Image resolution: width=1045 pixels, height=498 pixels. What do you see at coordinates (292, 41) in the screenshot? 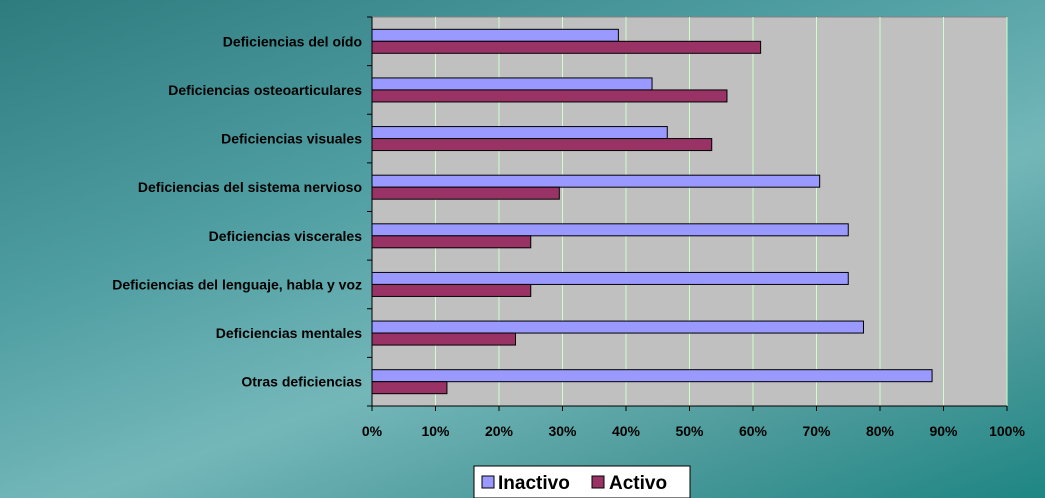
I see `category-label: Deficiencias del oído` at bounding box center [292, 41].